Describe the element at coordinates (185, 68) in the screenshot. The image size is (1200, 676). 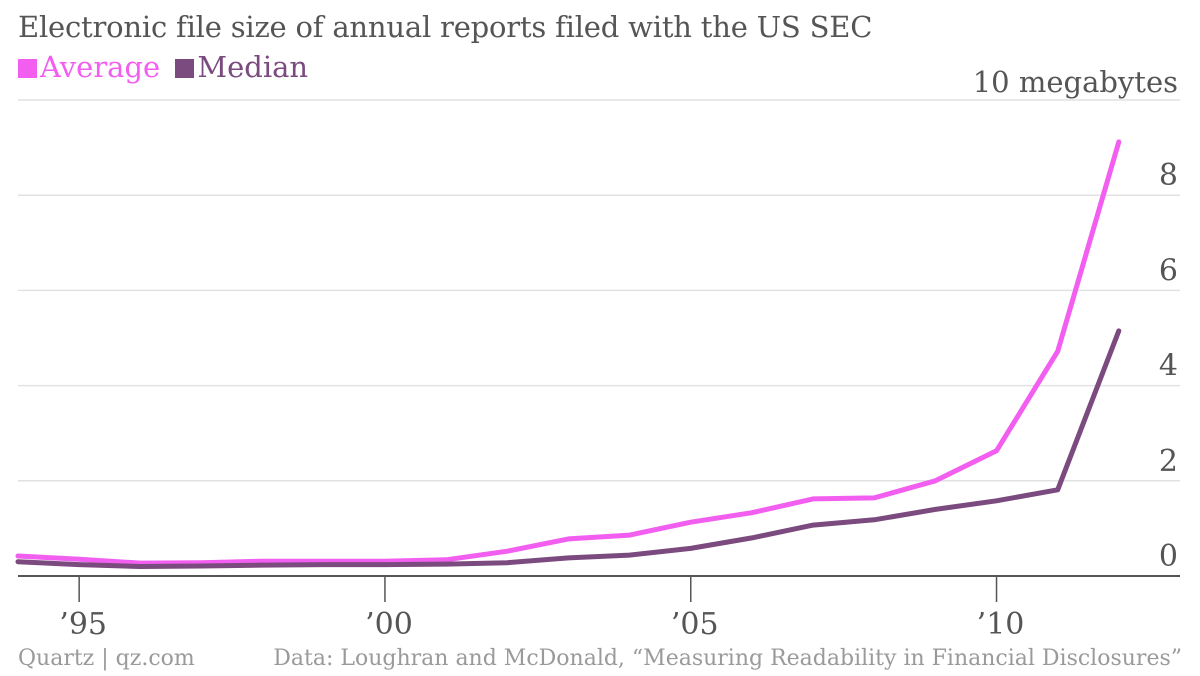
I see `legend-swatch-median` at that location.